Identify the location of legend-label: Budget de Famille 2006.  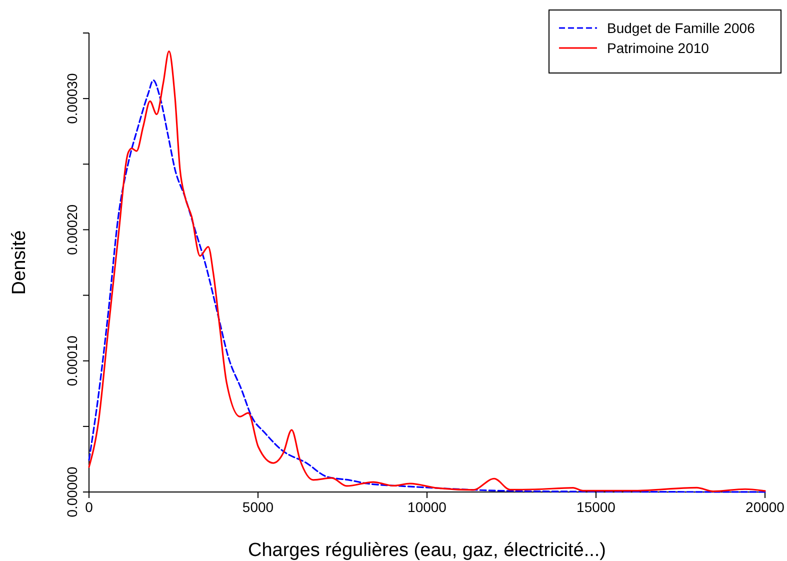
(681, 28).